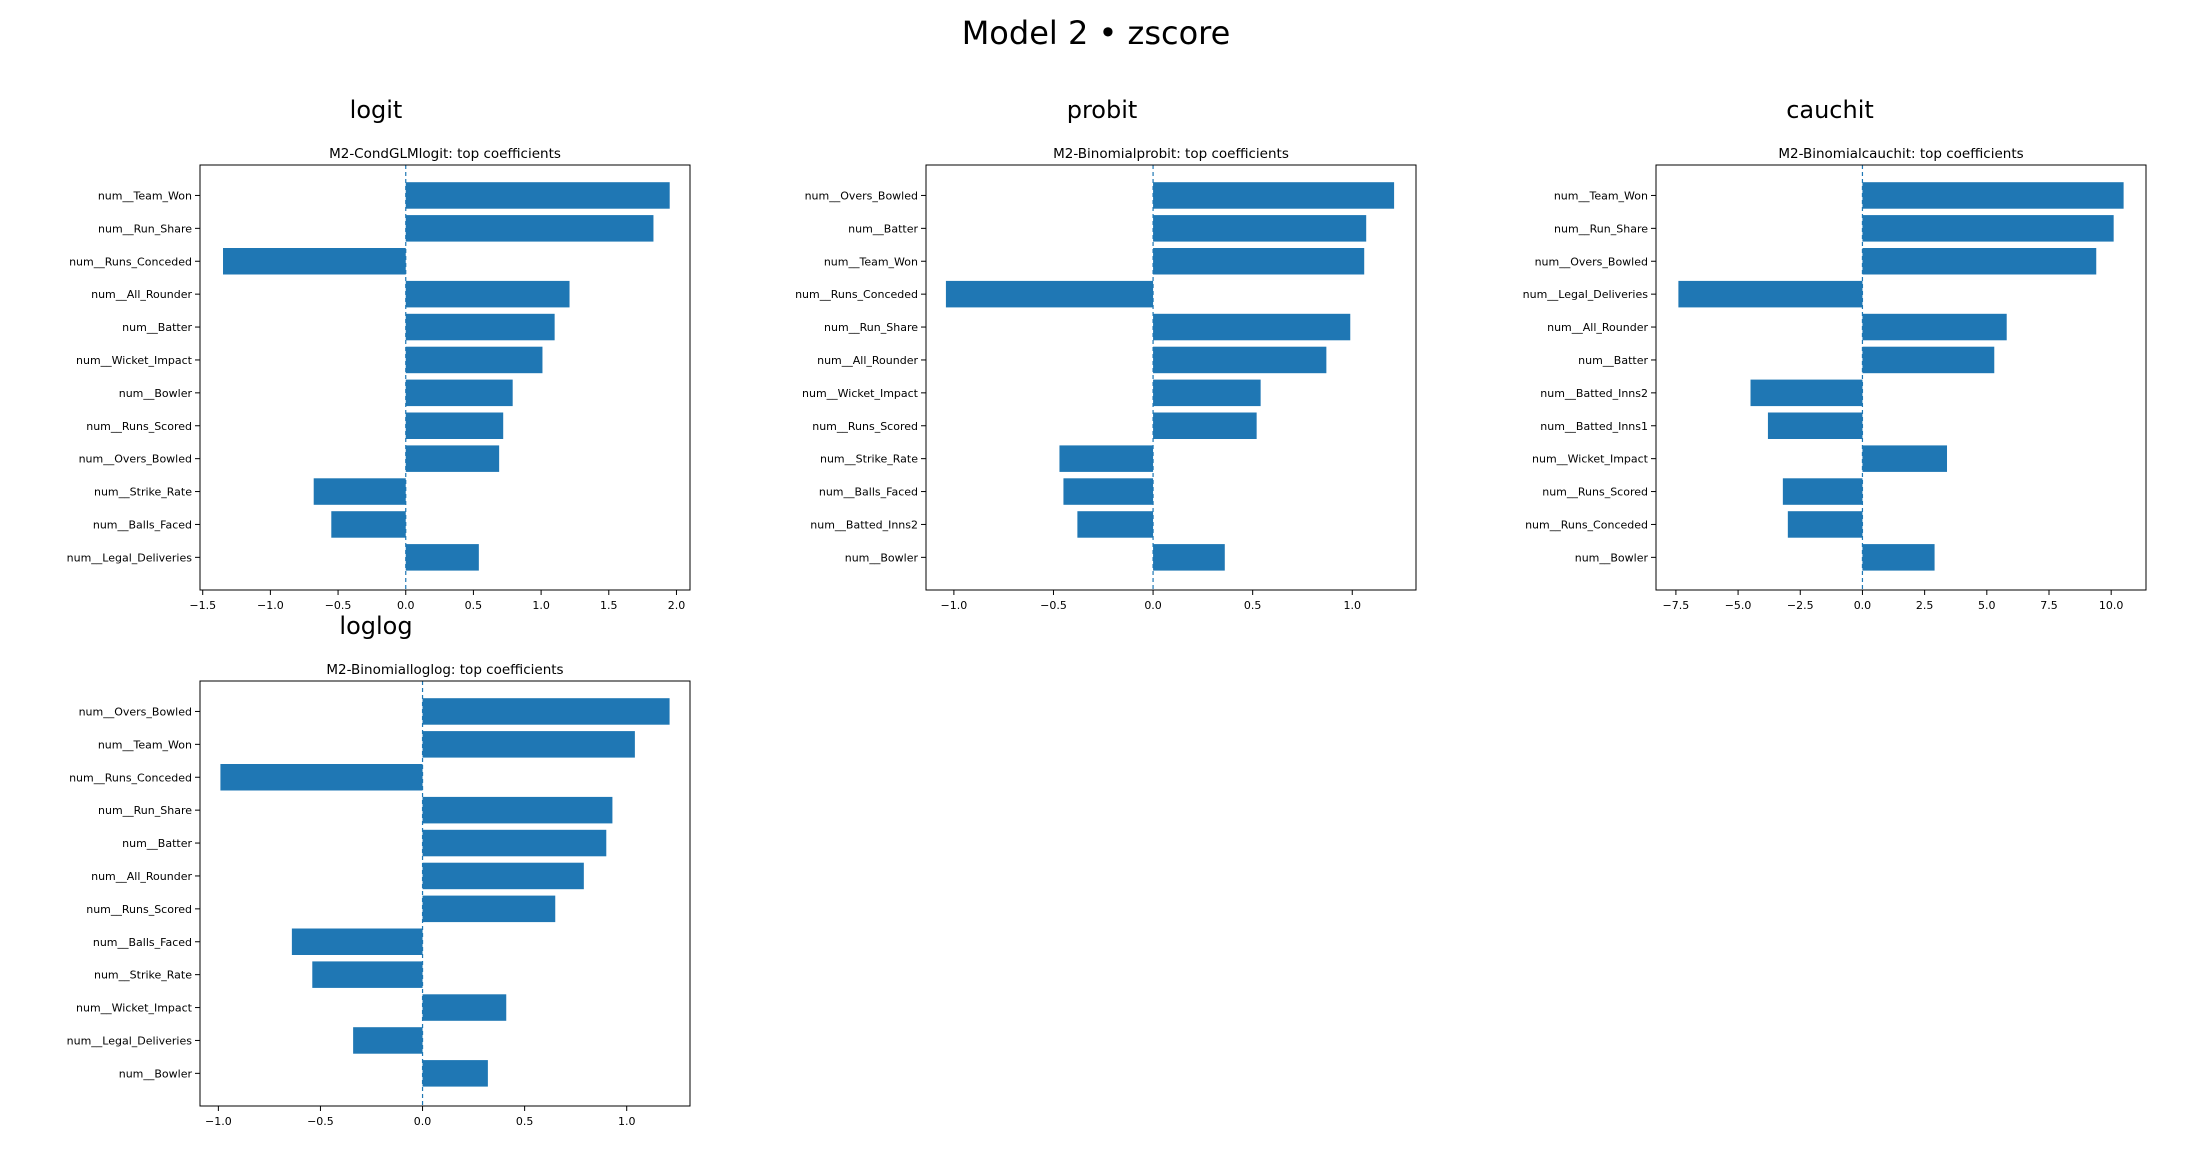 This screenshot has width=2192, height=1156. I want to click on section-label-loglog: loglog, so click(376, 626).